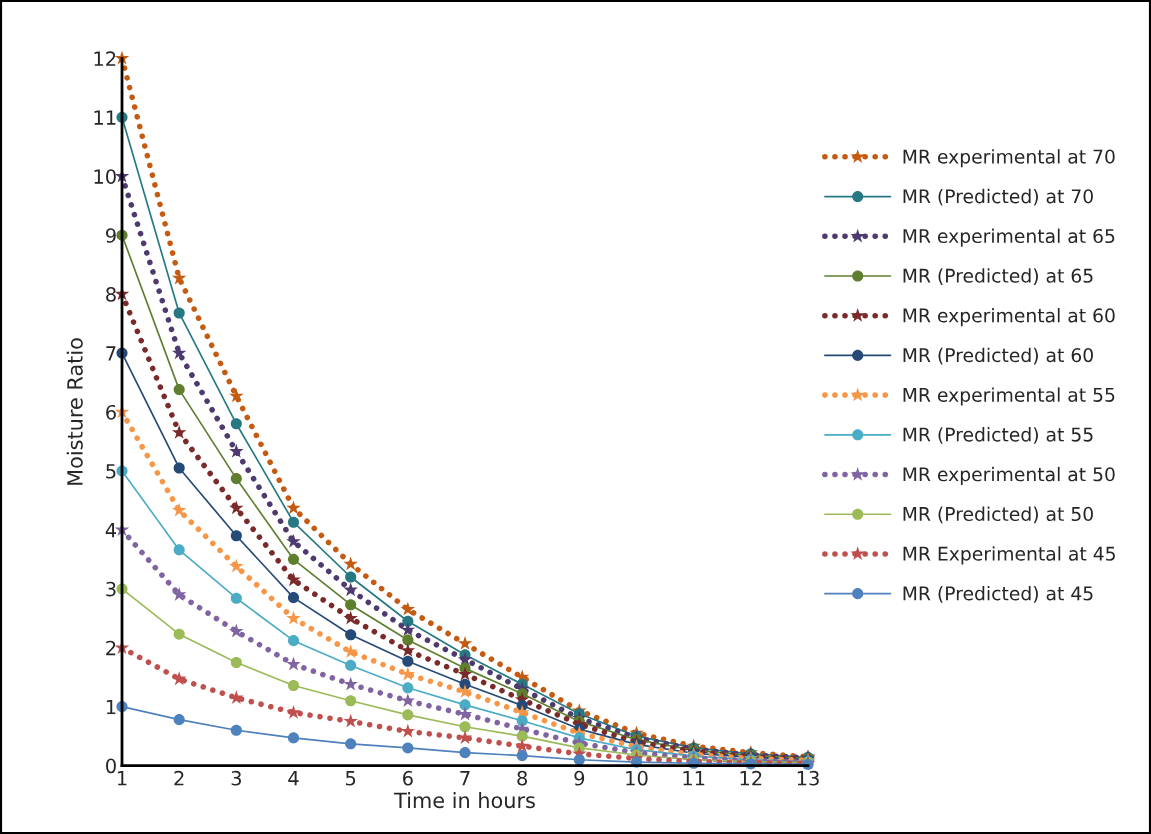  What do you see at coordinates (998, 594) in the screenshot?
I see `legend-label: MR (Predicted) at 45` at bounding box center [998, 594].